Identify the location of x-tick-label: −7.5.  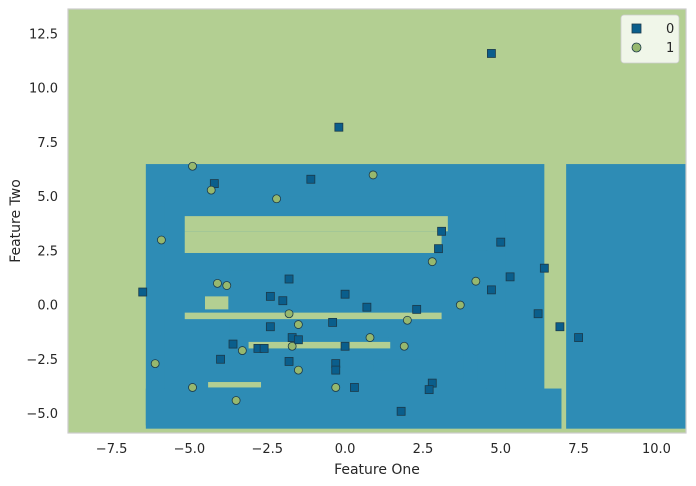
(112, 449).